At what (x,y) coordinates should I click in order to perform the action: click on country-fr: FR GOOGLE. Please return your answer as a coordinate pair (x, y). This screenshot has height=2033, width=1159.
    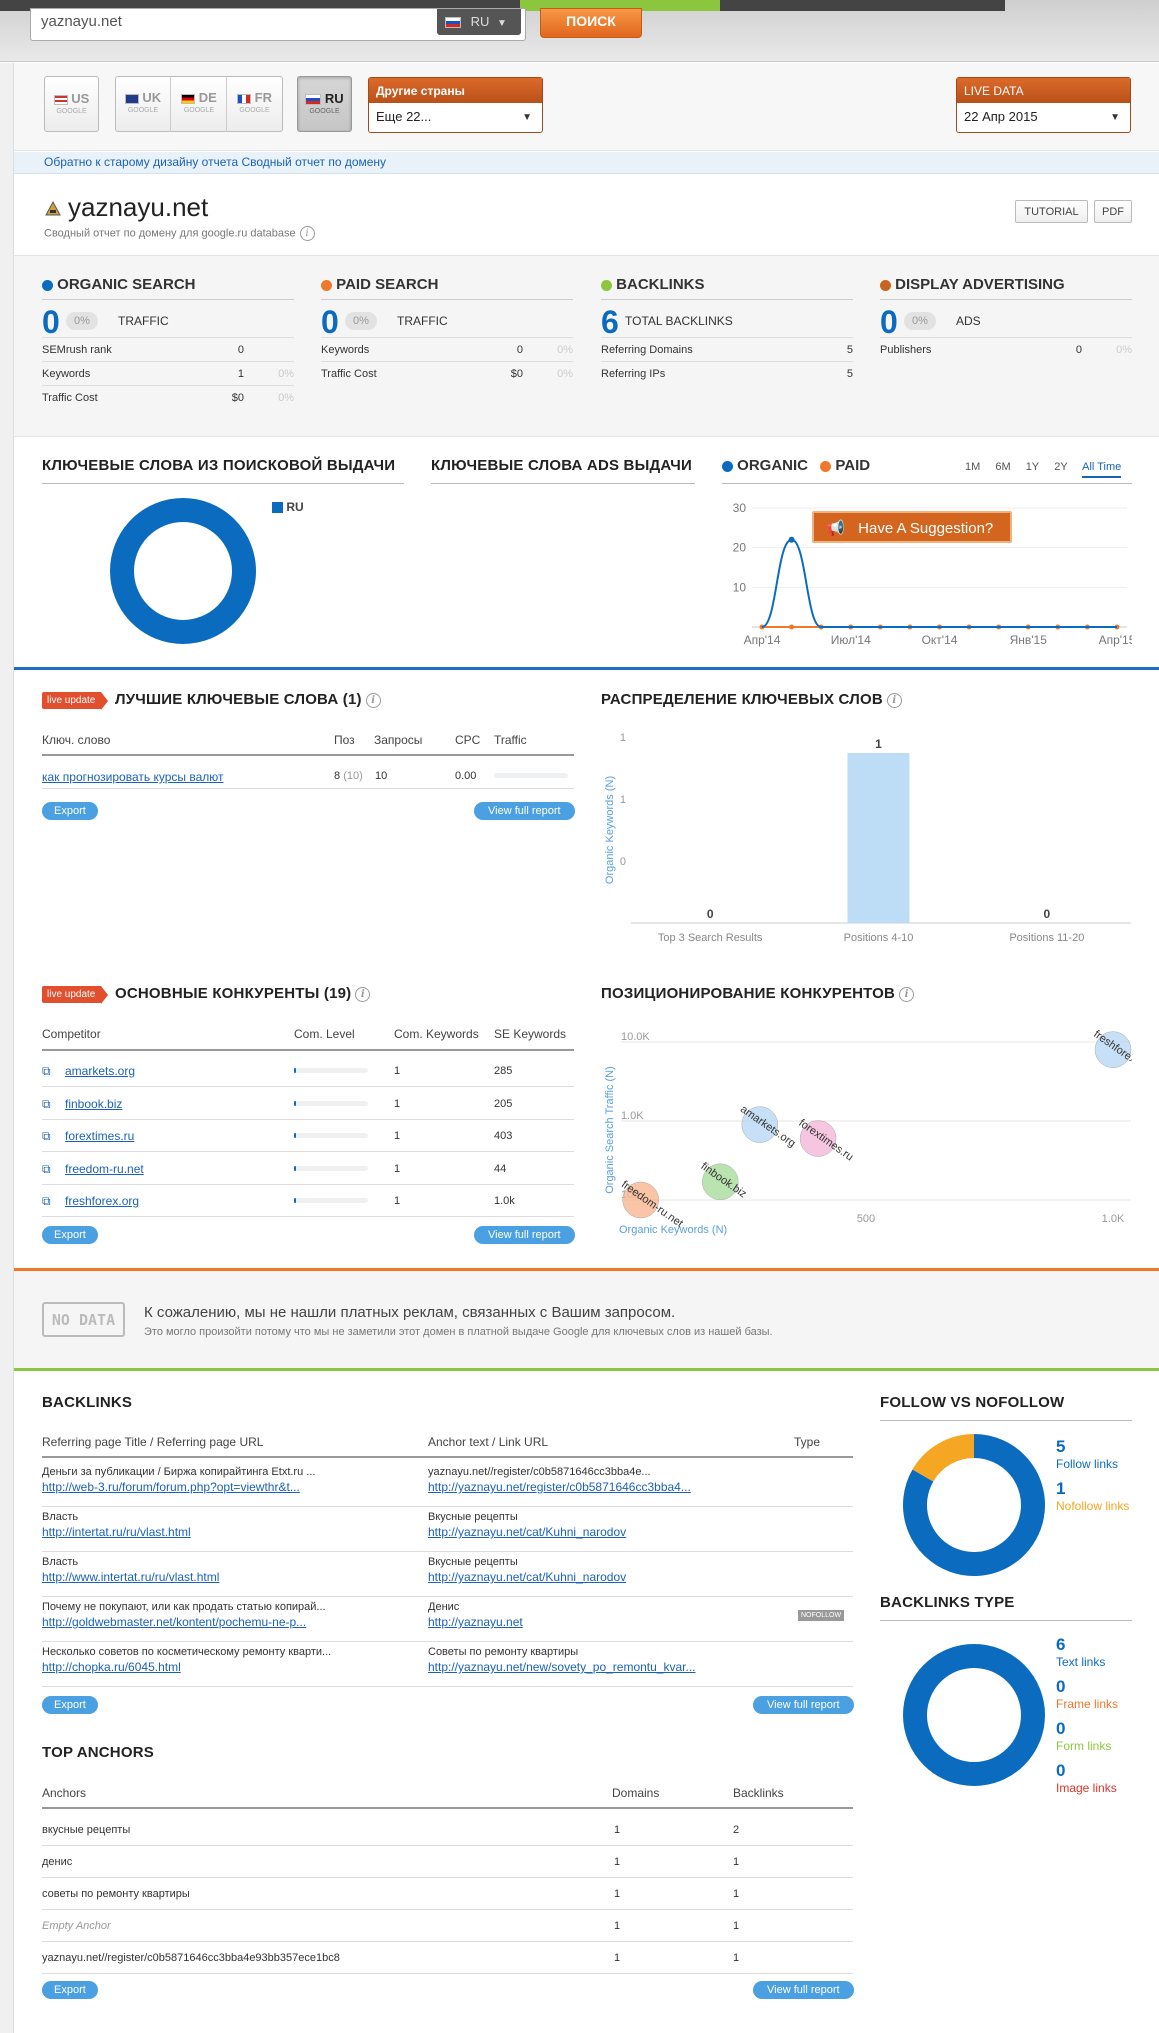
    Looking at the image, I should click on (254, 104).